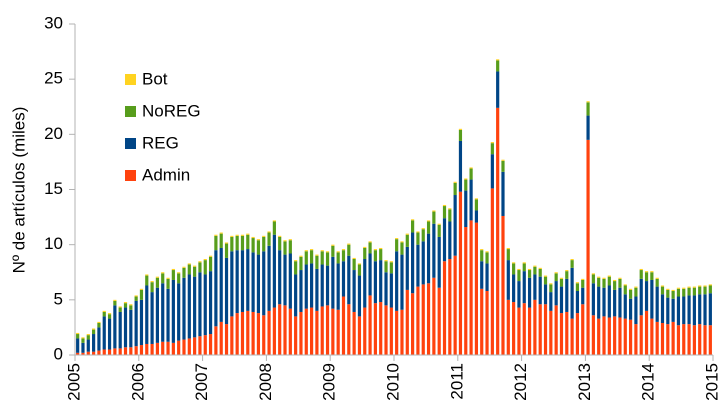 This screenshot has height=416, width=720. What do you see at coordinates (166, 174) in the screenshot?
I see `legend-label: Admin` at bounding box center [166, 174].